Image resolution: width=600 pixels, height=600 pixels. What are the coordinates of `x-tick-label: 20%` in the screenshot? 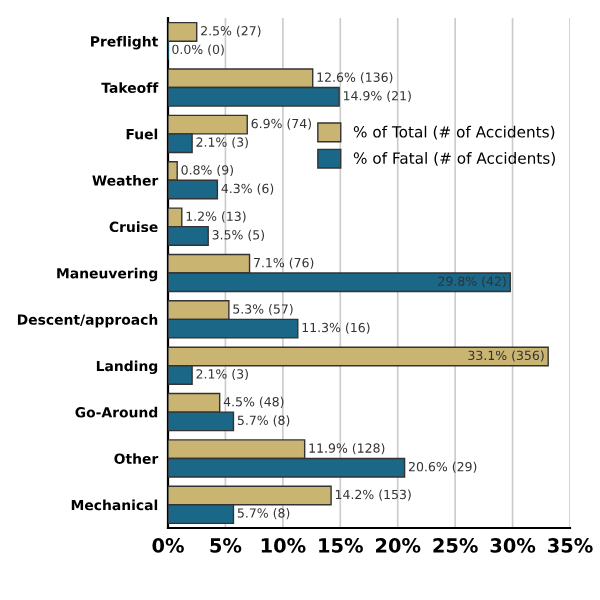 It's located at (398, 545).